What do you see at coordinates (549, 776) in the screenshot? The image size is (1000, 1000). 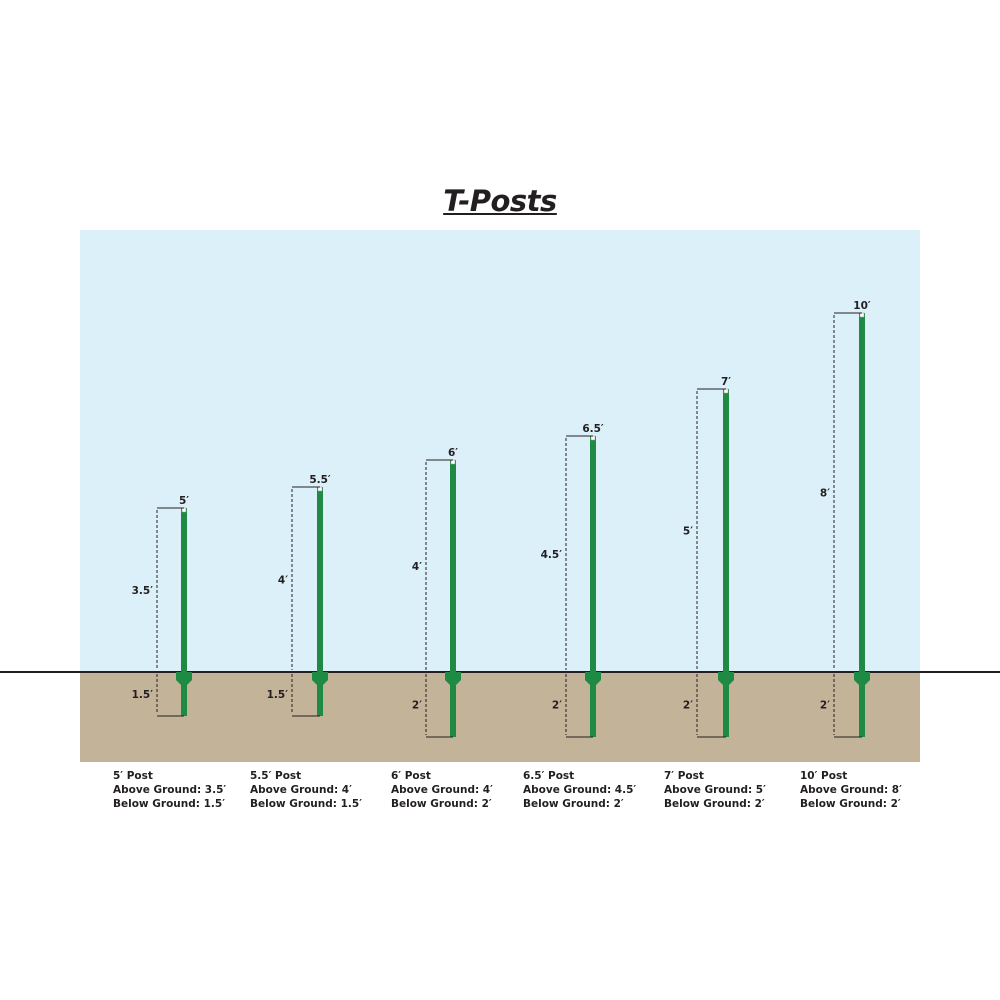 I see `caption-name: 6.5′ Post` at bounding box center [549, 776].